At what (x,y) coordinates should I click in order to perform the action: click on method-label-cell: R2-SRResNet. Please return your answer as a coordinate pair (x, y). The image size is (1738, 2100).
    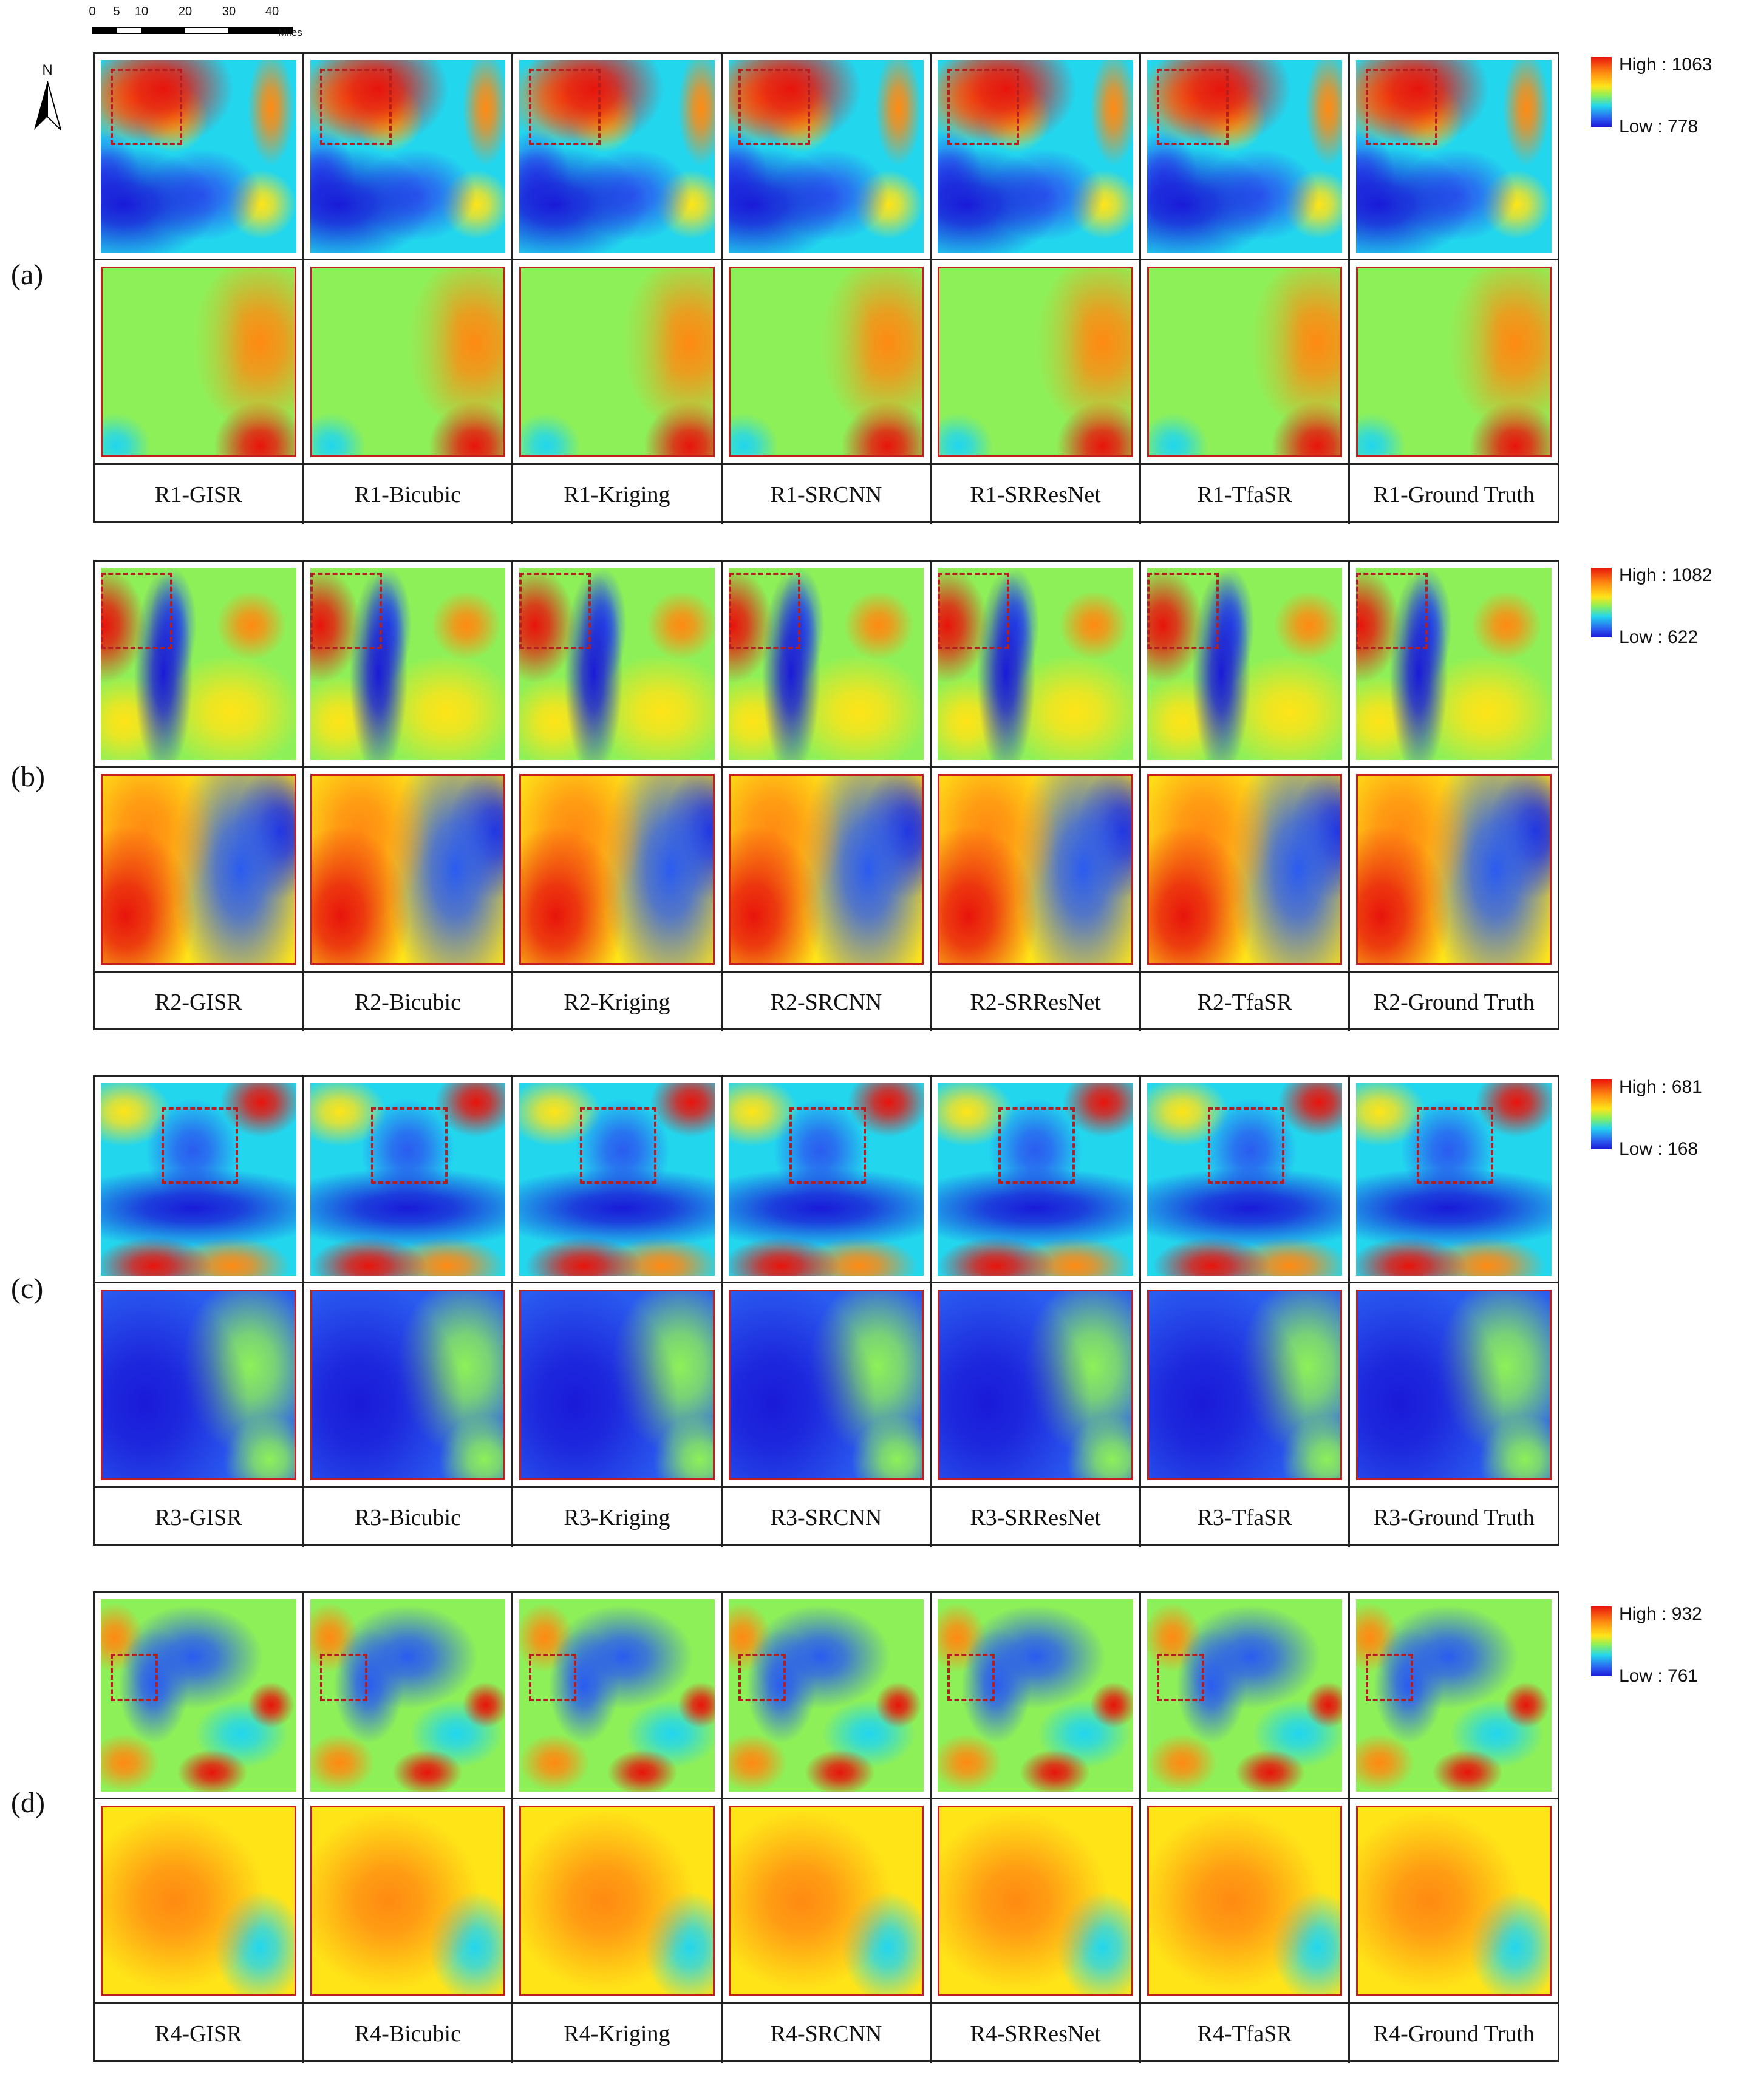
    Looking at the image, I should click on (1036, 1002).